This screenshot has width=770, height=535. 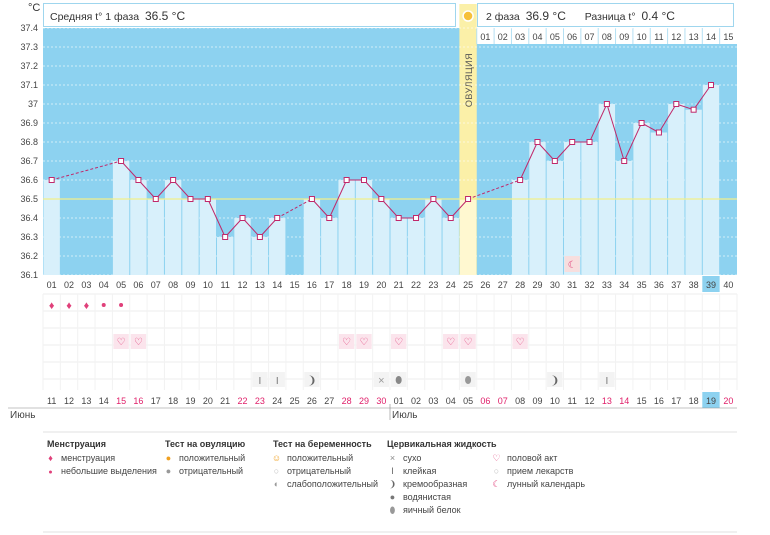 I want to click on cycle-day-label: 05, so click(x=121, y=285).